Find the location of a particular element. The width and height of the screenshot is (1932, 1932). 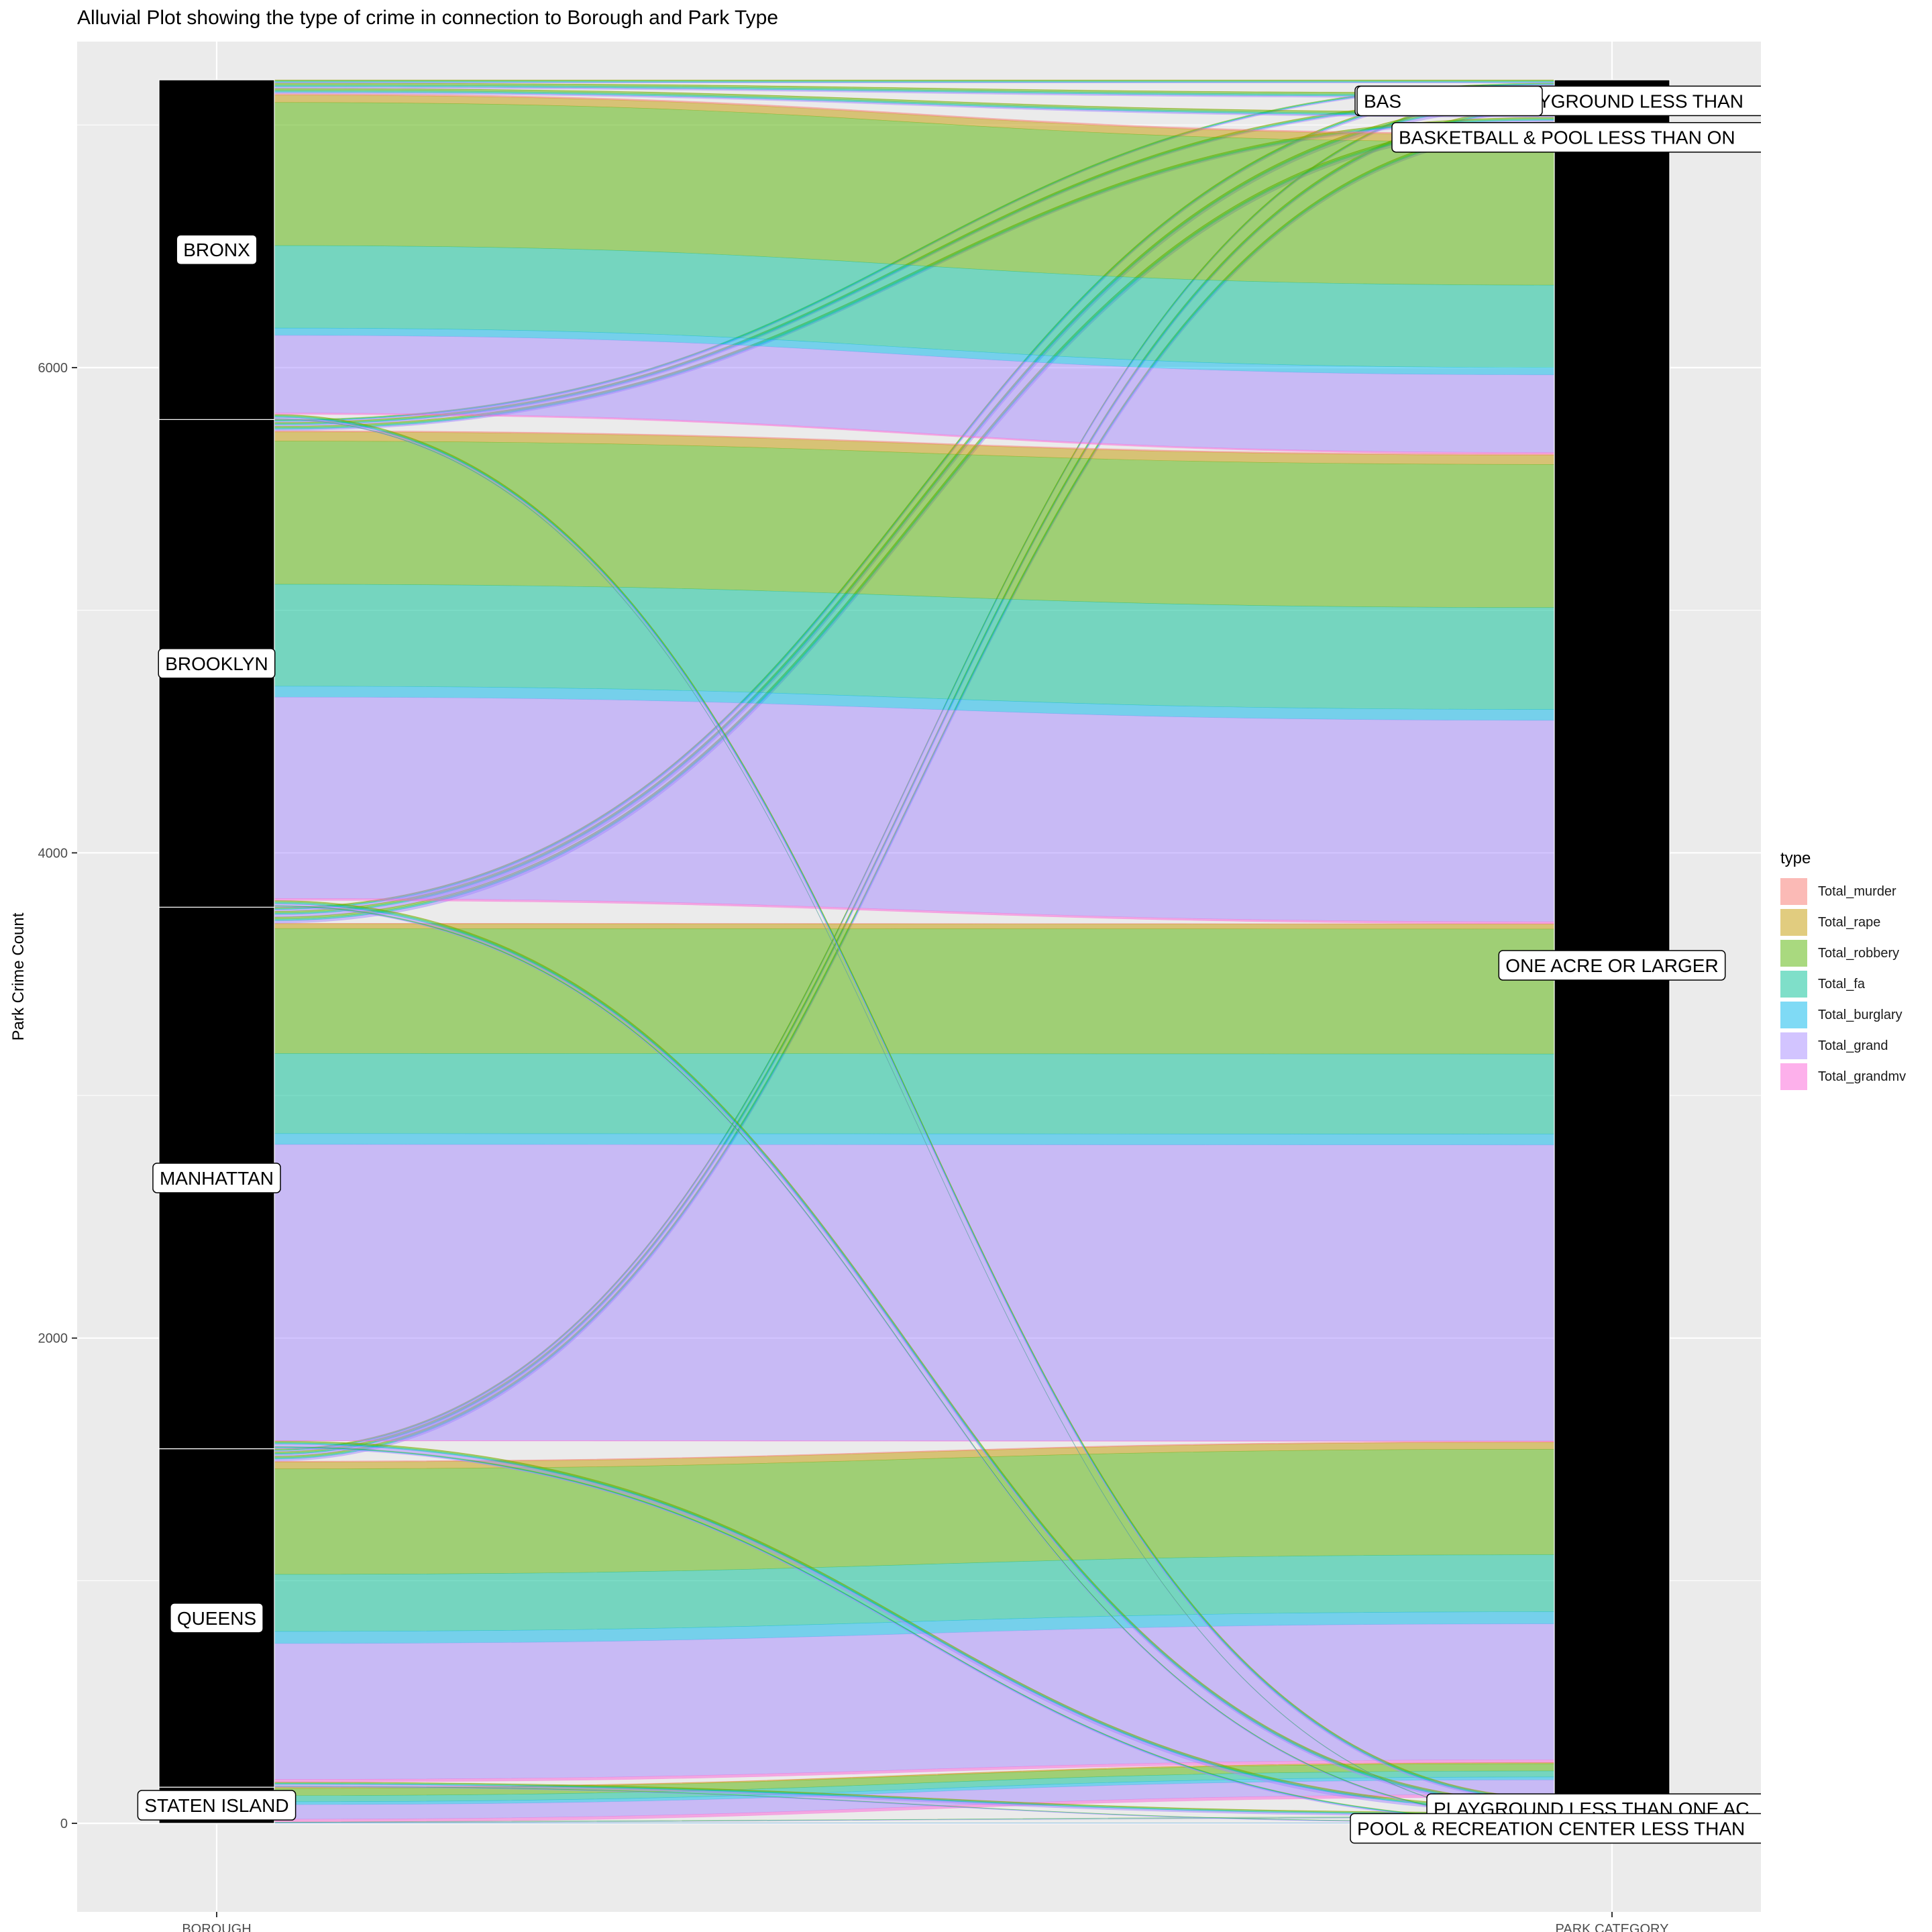

stratum-label-text: BRONX is located at coordinates (216, 249).